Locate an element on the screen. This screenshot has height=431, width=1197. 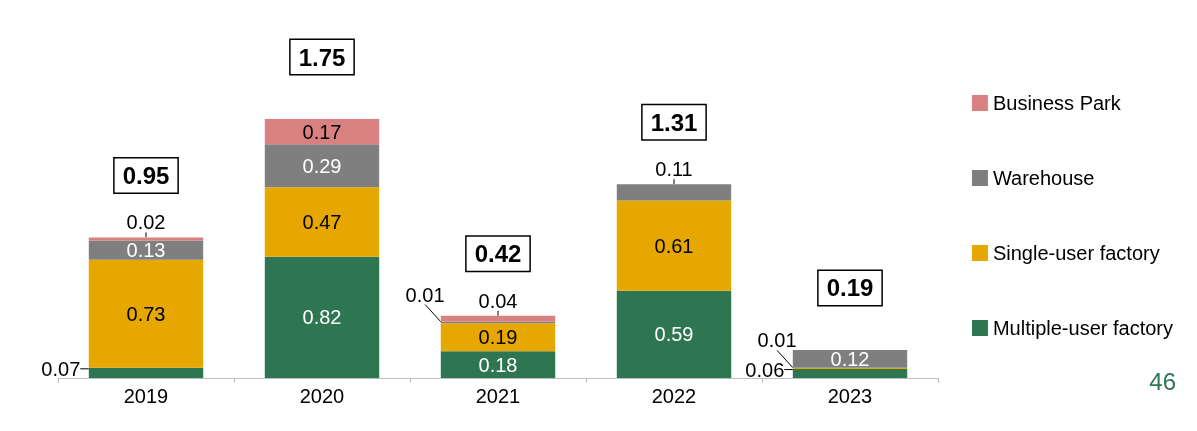
data-label: 0.73 is located at coordinates (146, 313).